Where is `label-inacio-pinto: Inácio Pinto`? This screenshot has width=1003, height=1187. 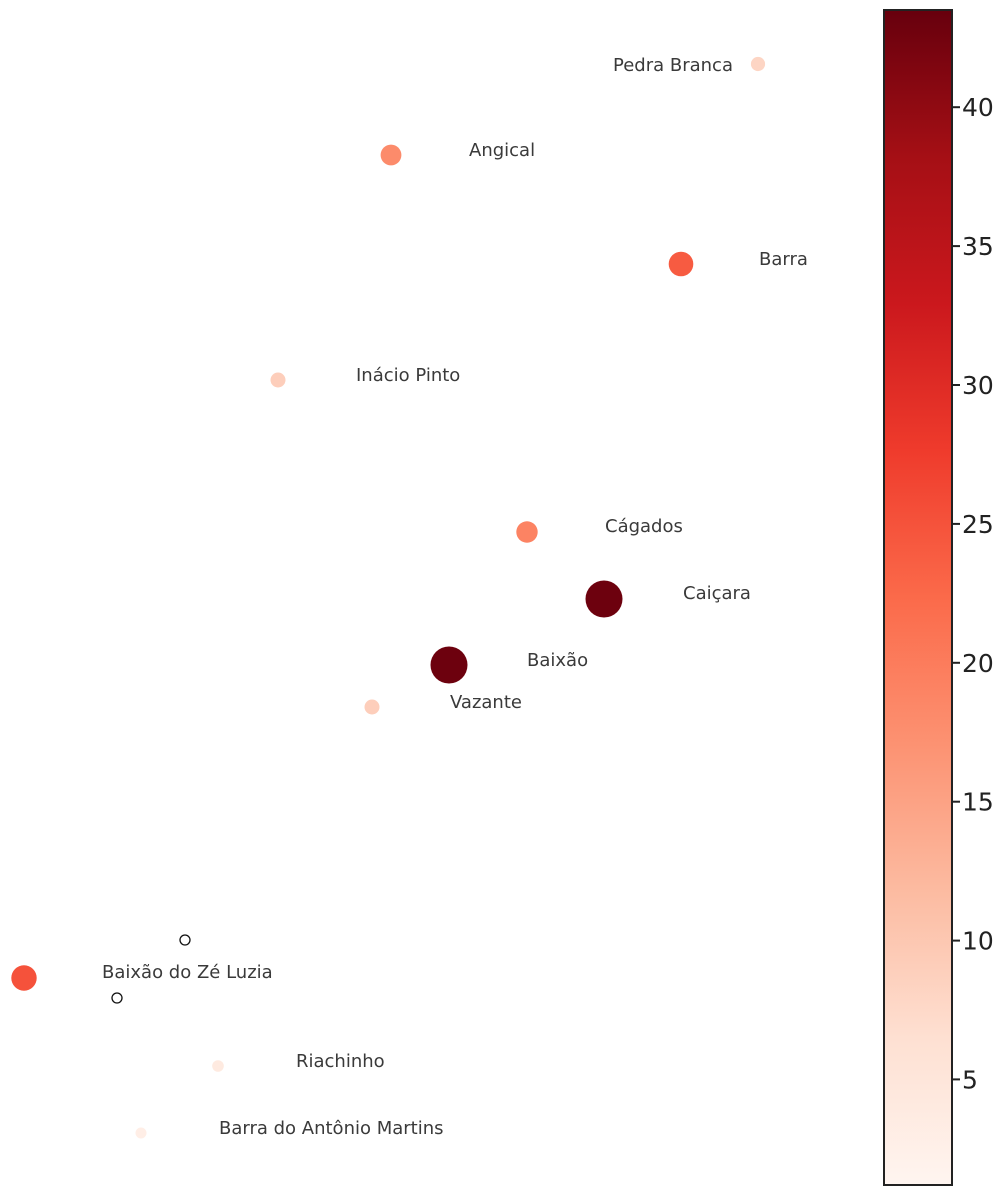 label-inacio-pinto: Inácio Pinto is located at coordinates (408, 375).